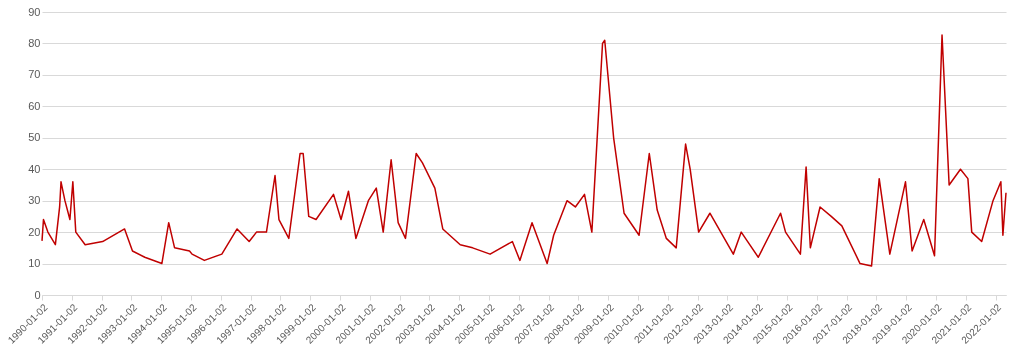 This screenshot has width=1015, height=348. Describe the element at coordinates (34, 200) in the screenshot. I see `y-tick-label: 30` at that location.